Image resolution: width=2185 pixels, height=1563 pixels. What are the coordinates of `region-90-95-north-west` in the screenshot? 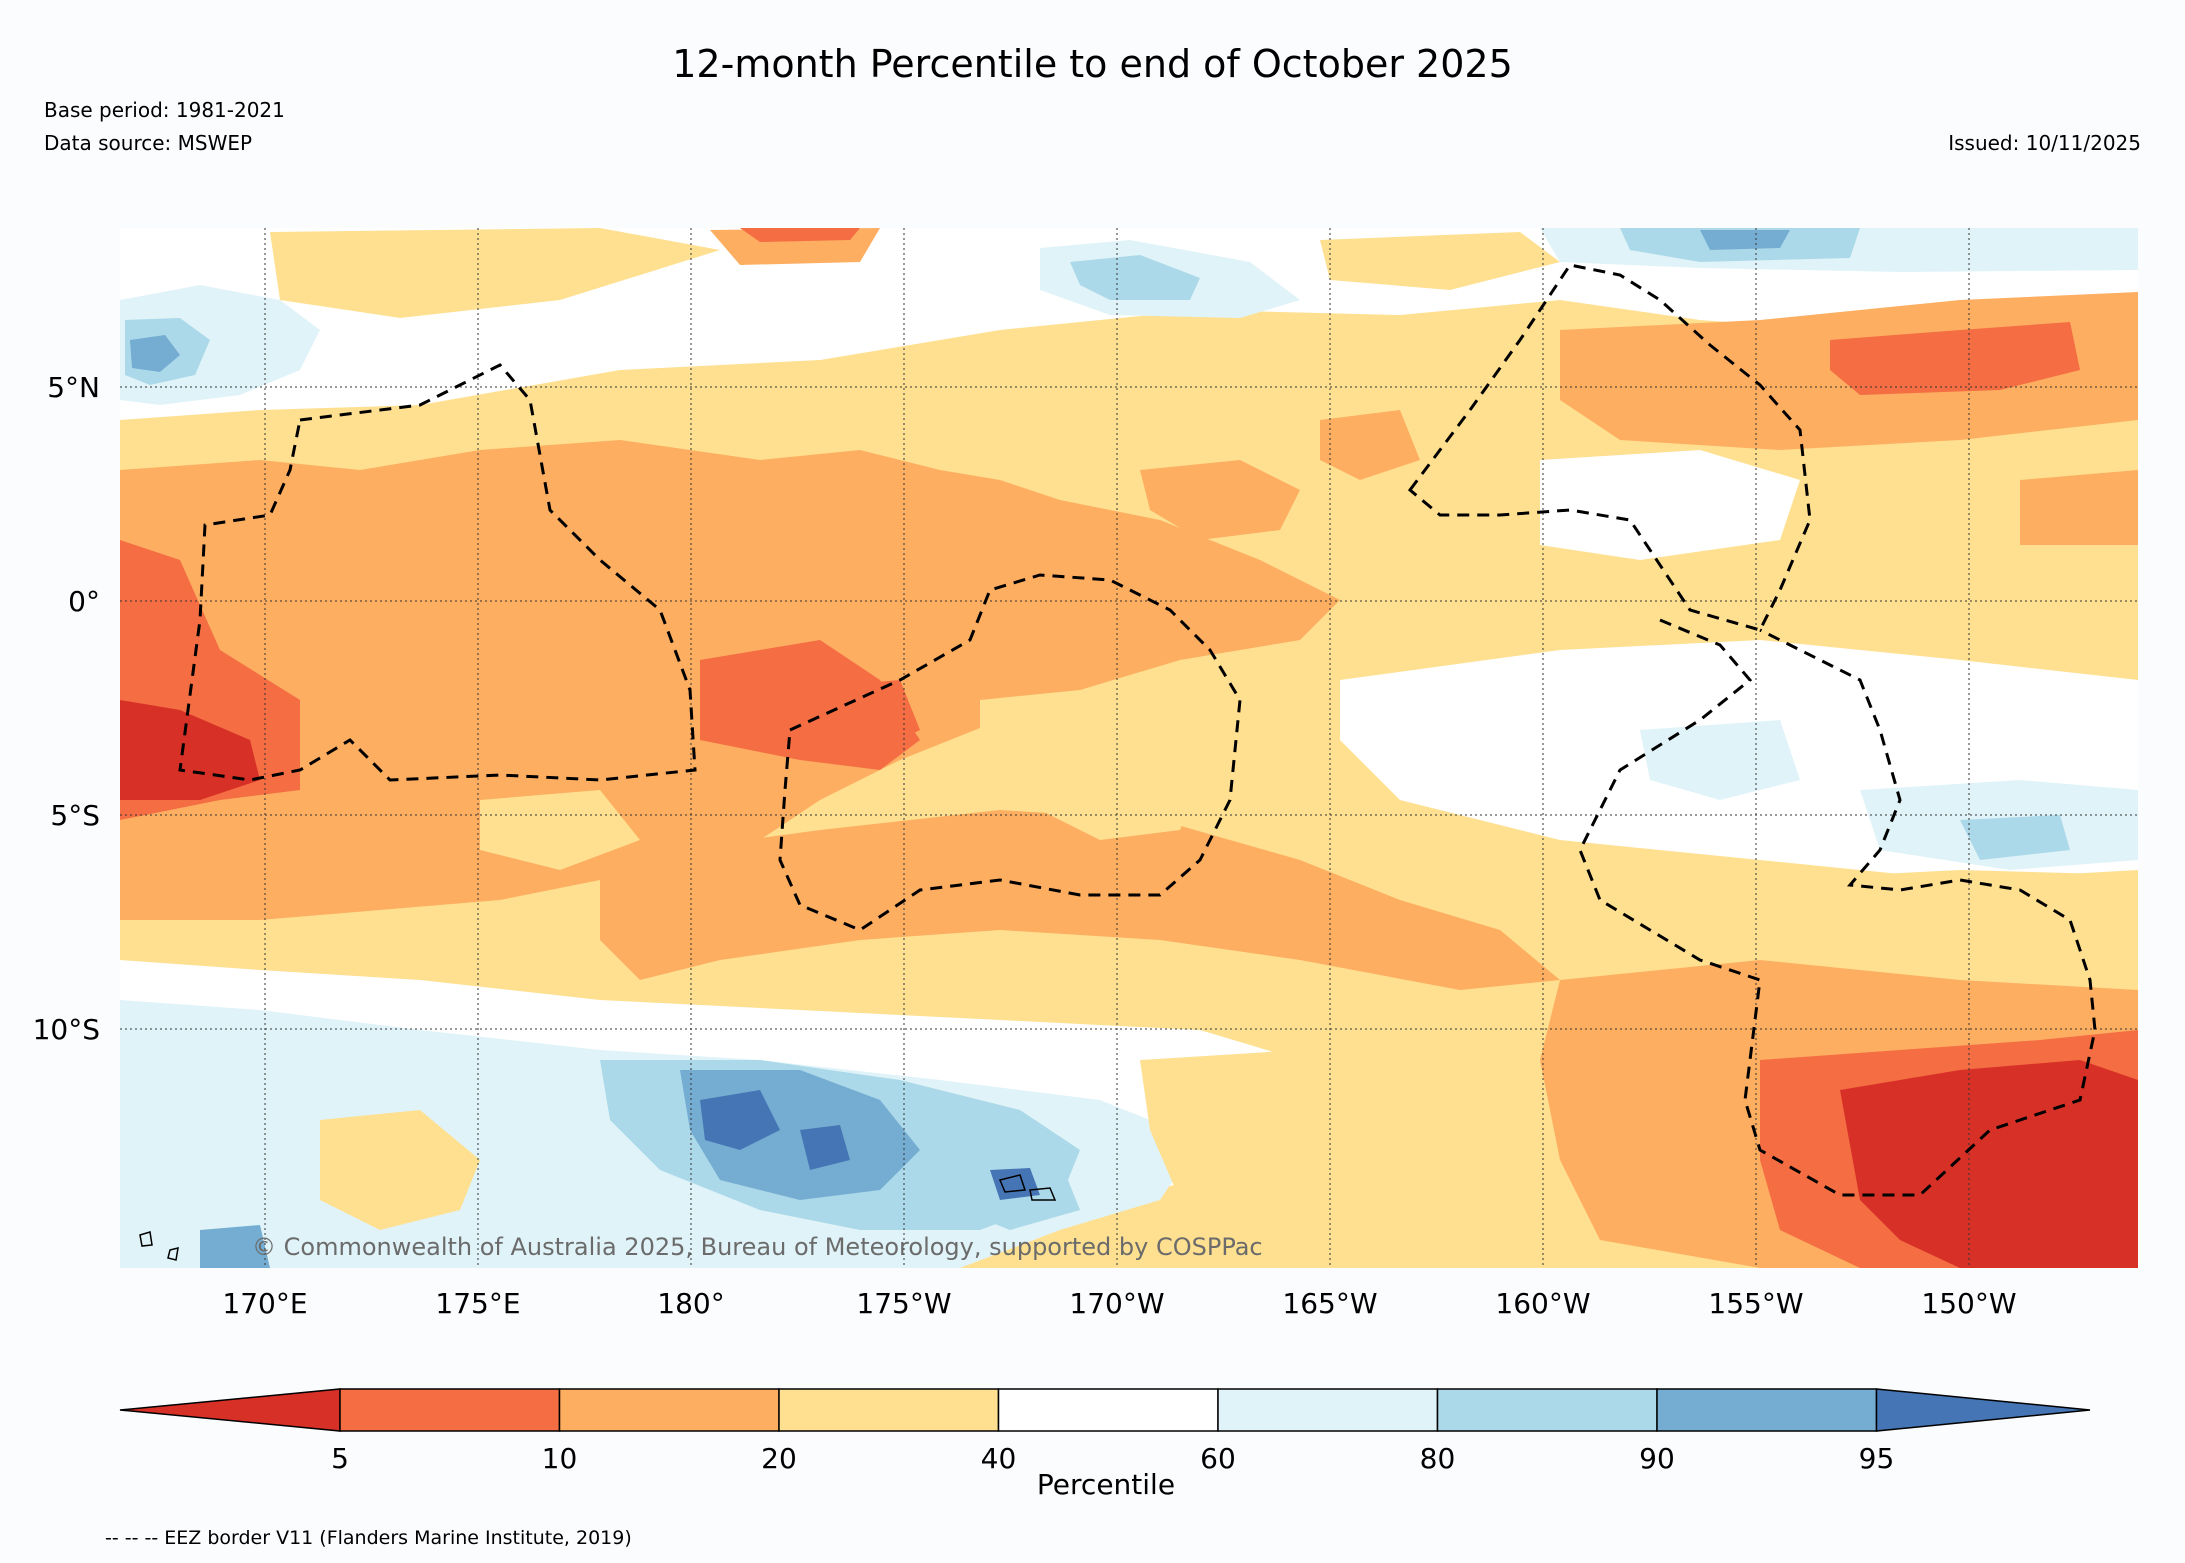 It's located at (155, 353).